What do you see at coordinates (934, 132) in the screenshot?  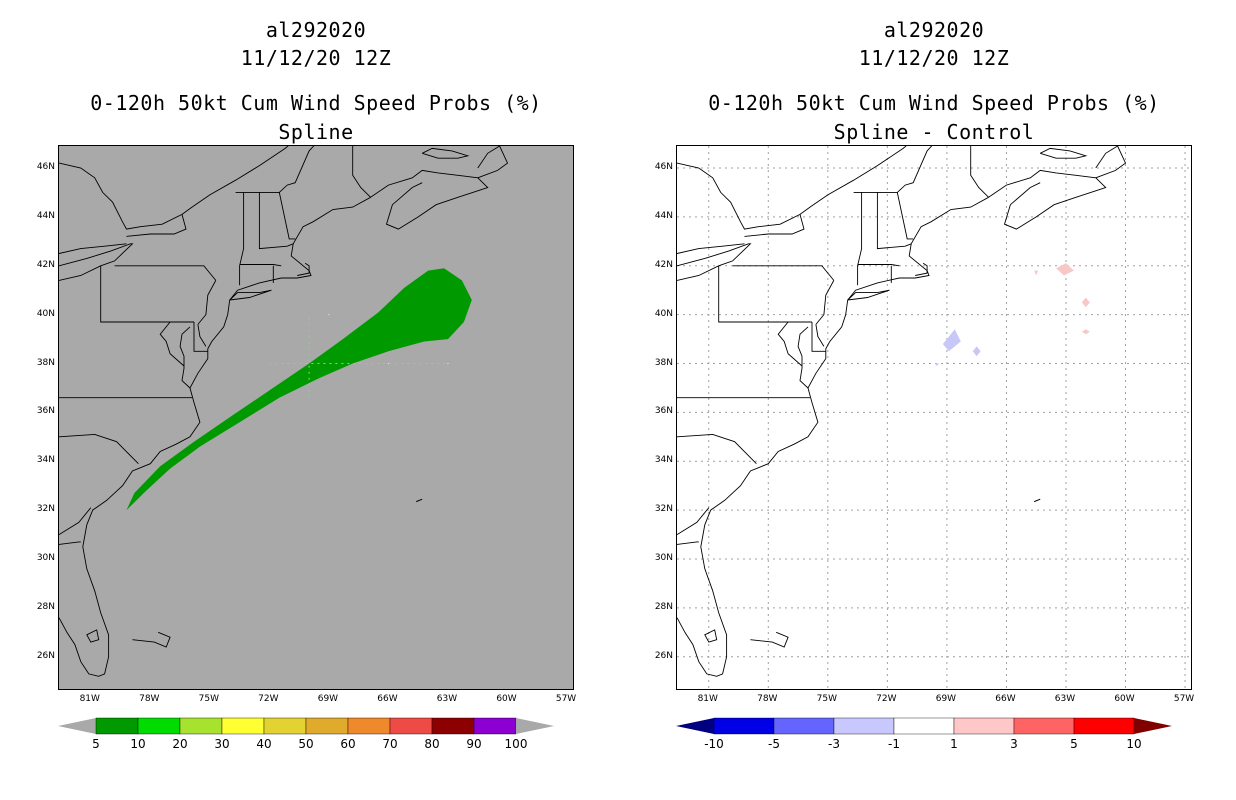 I see `right-subtitle: Spline - Control` at bounding box center [934, 132].